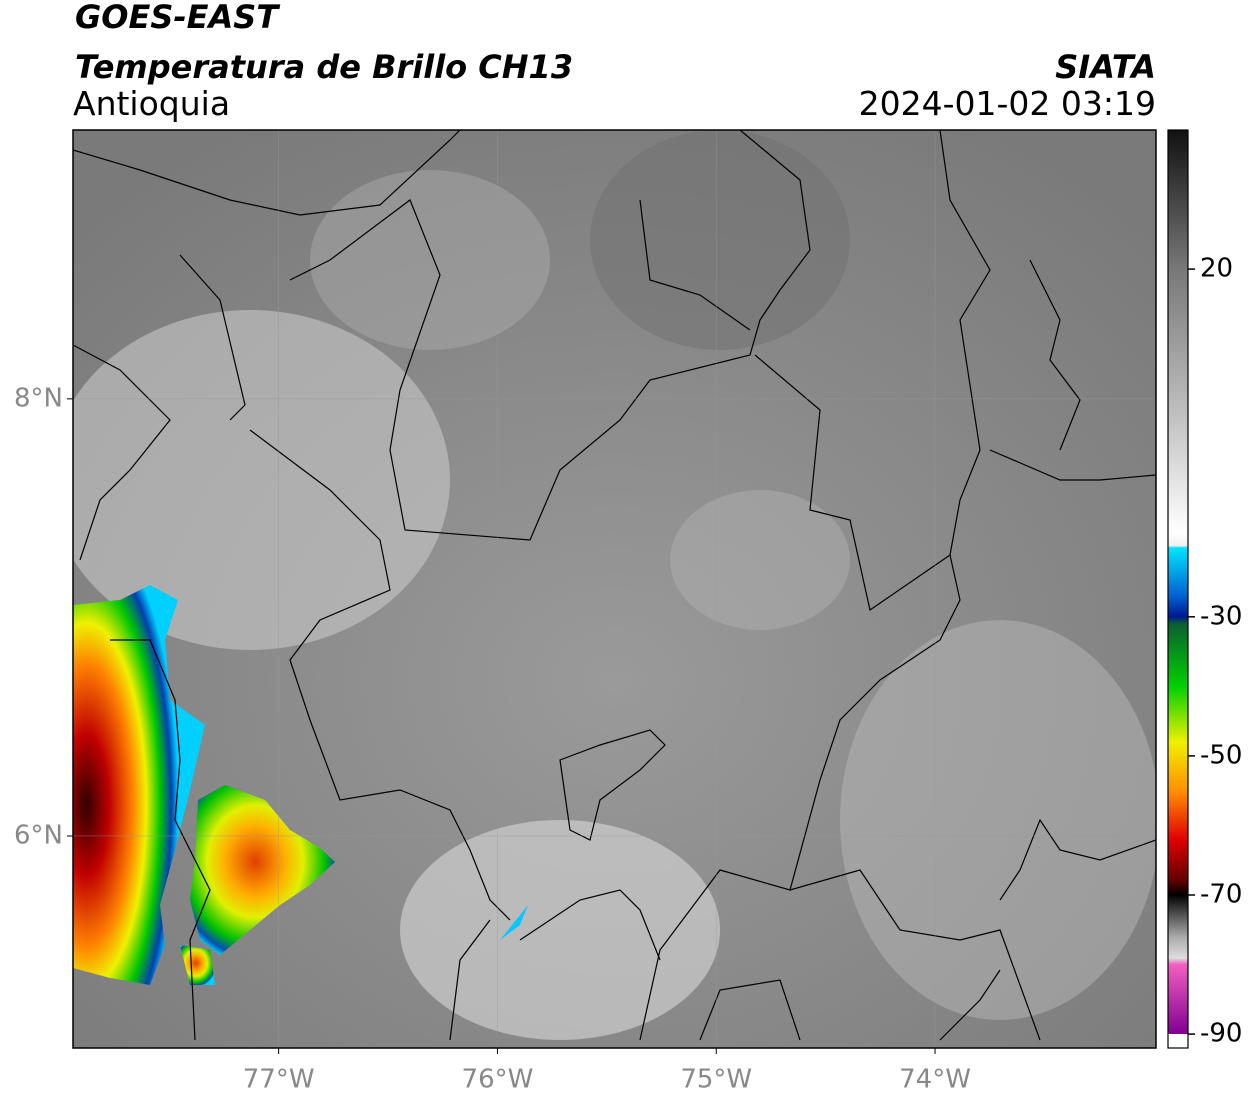 The height and width of the screenshot is (1099, 1252). I want to click on datetime-label: 2024-01-02 03:19, so click(1007, 103).